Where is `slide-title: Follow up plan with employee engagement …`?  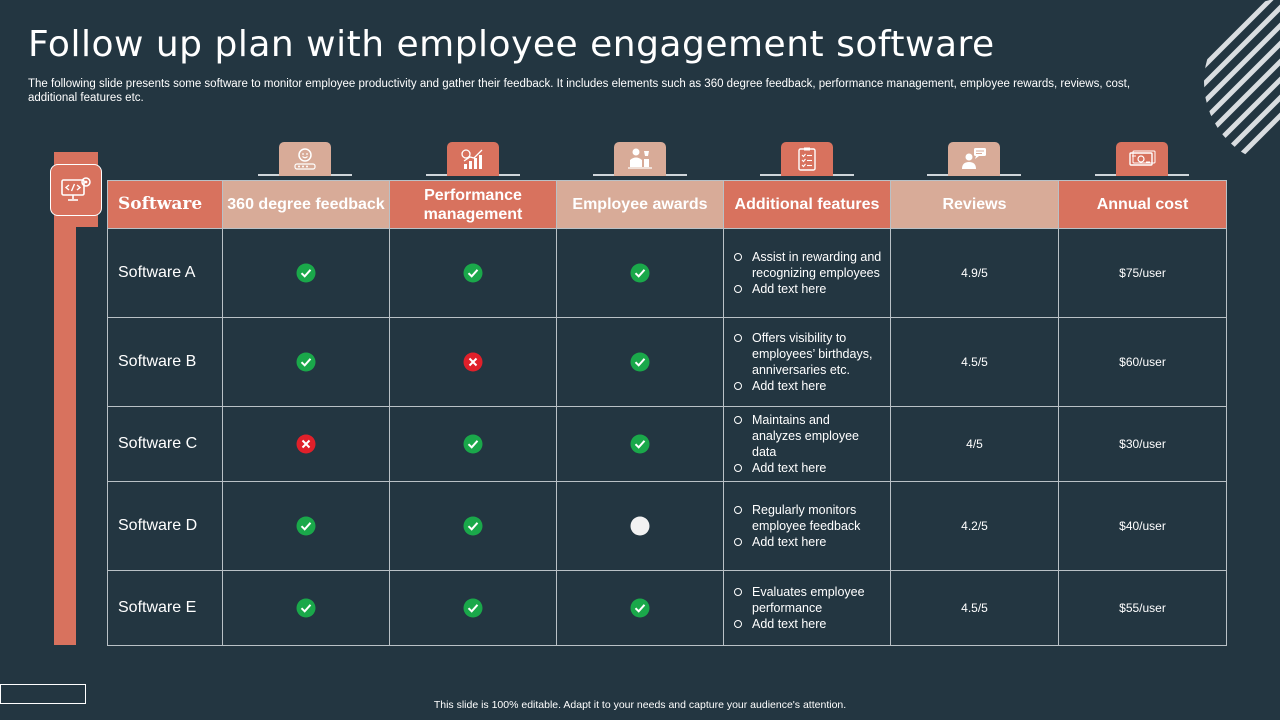
slide-title: Follow up plan with employee engagement … is located at coordinates (511, 44).